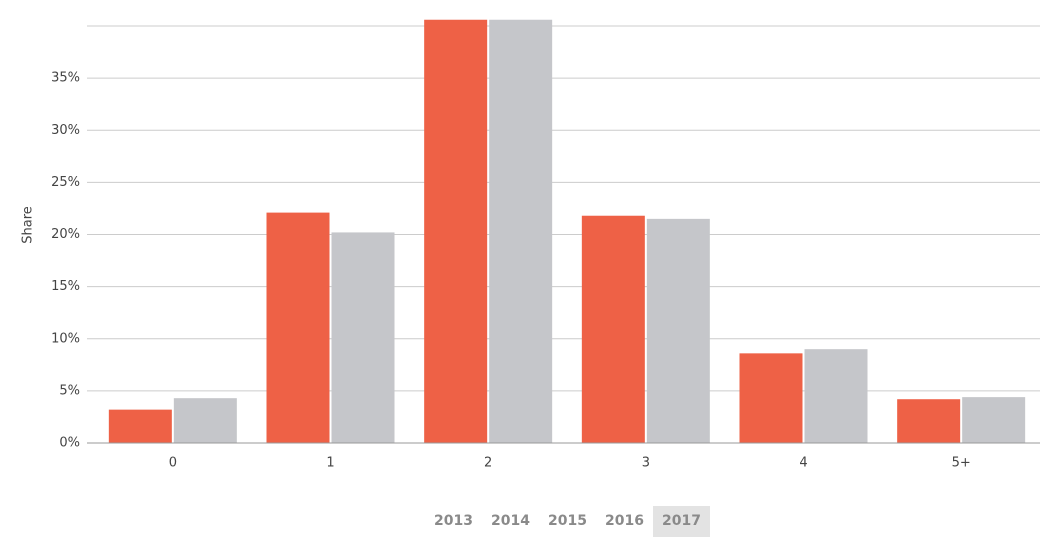 The height and width of the screenshot is (548, 1047). Describe the element at coordinates (28, 225) in the screenshot. I see `y-axis-label: Share` at that location.